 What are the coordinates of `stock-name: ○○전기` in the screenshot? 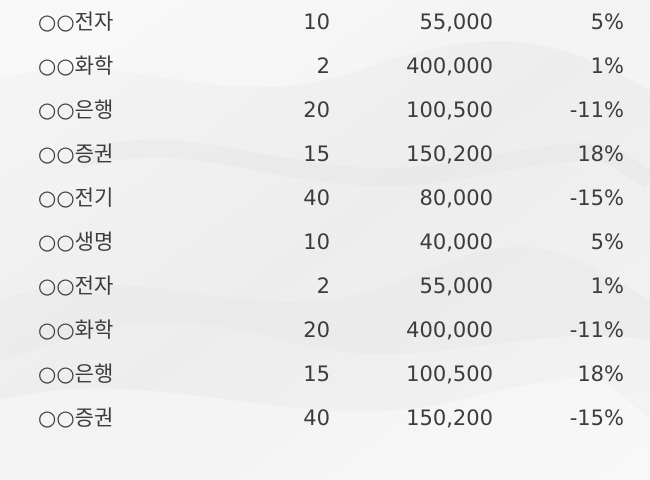 It's located at (76, 198).